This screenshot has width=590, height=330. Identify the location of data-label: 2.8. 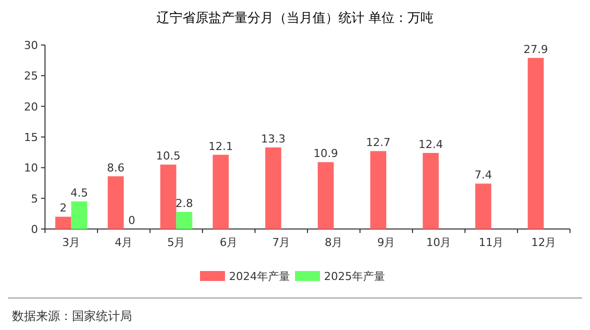
(184, 203).